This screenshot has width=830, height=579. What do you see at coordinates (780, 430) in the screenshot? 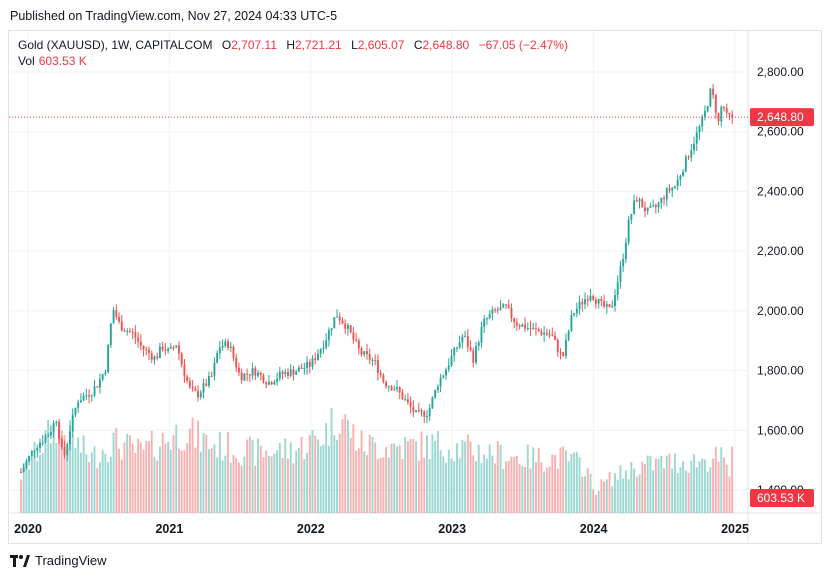
I see `price-tick-label: 1,600.00` at bounding box center [780, 430].